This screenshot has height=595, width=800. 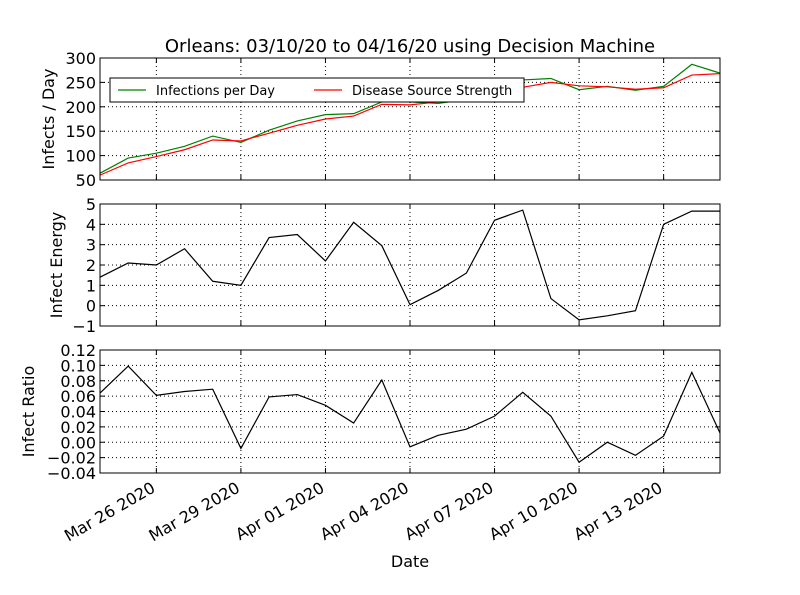 What do you see at coordinates (80, 131) in the screenshot?
I see `y-tick-label: 150` at bounding box center [80, 131].